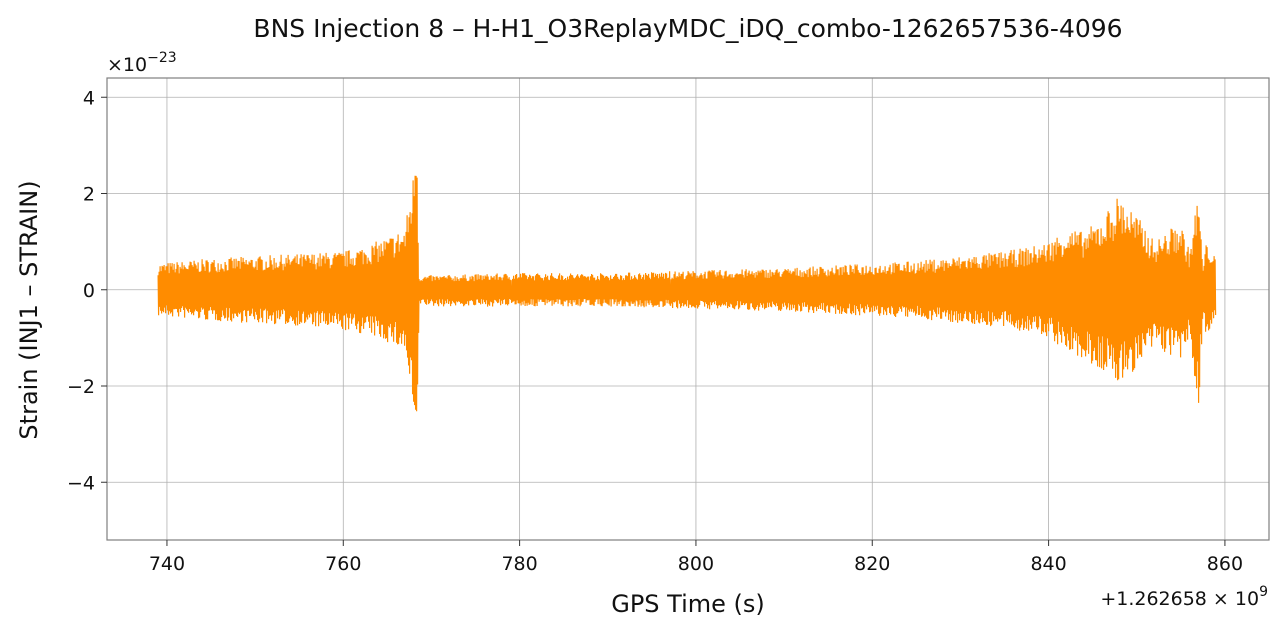  I want to click on y-tick-label: 2, so click(89, 195).